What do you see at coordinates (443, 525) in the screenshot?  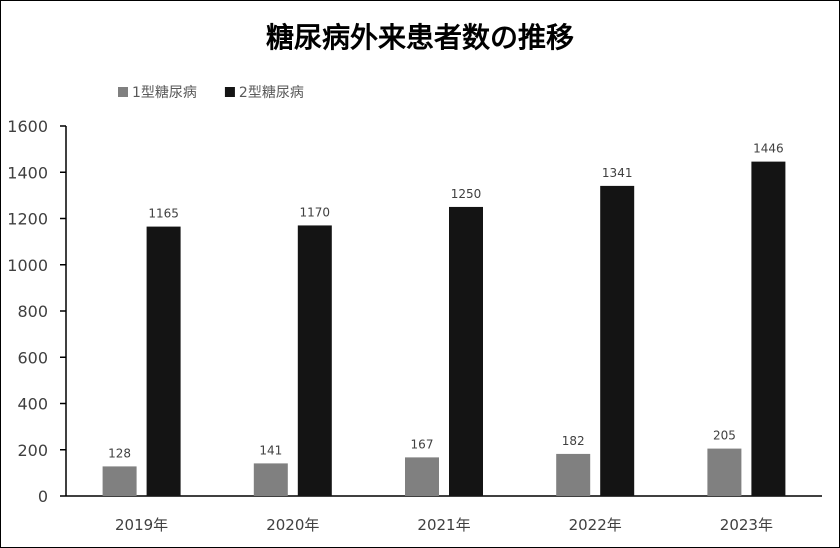 I see `x-tick-label: 2021年` at bounding box center [443, 525].